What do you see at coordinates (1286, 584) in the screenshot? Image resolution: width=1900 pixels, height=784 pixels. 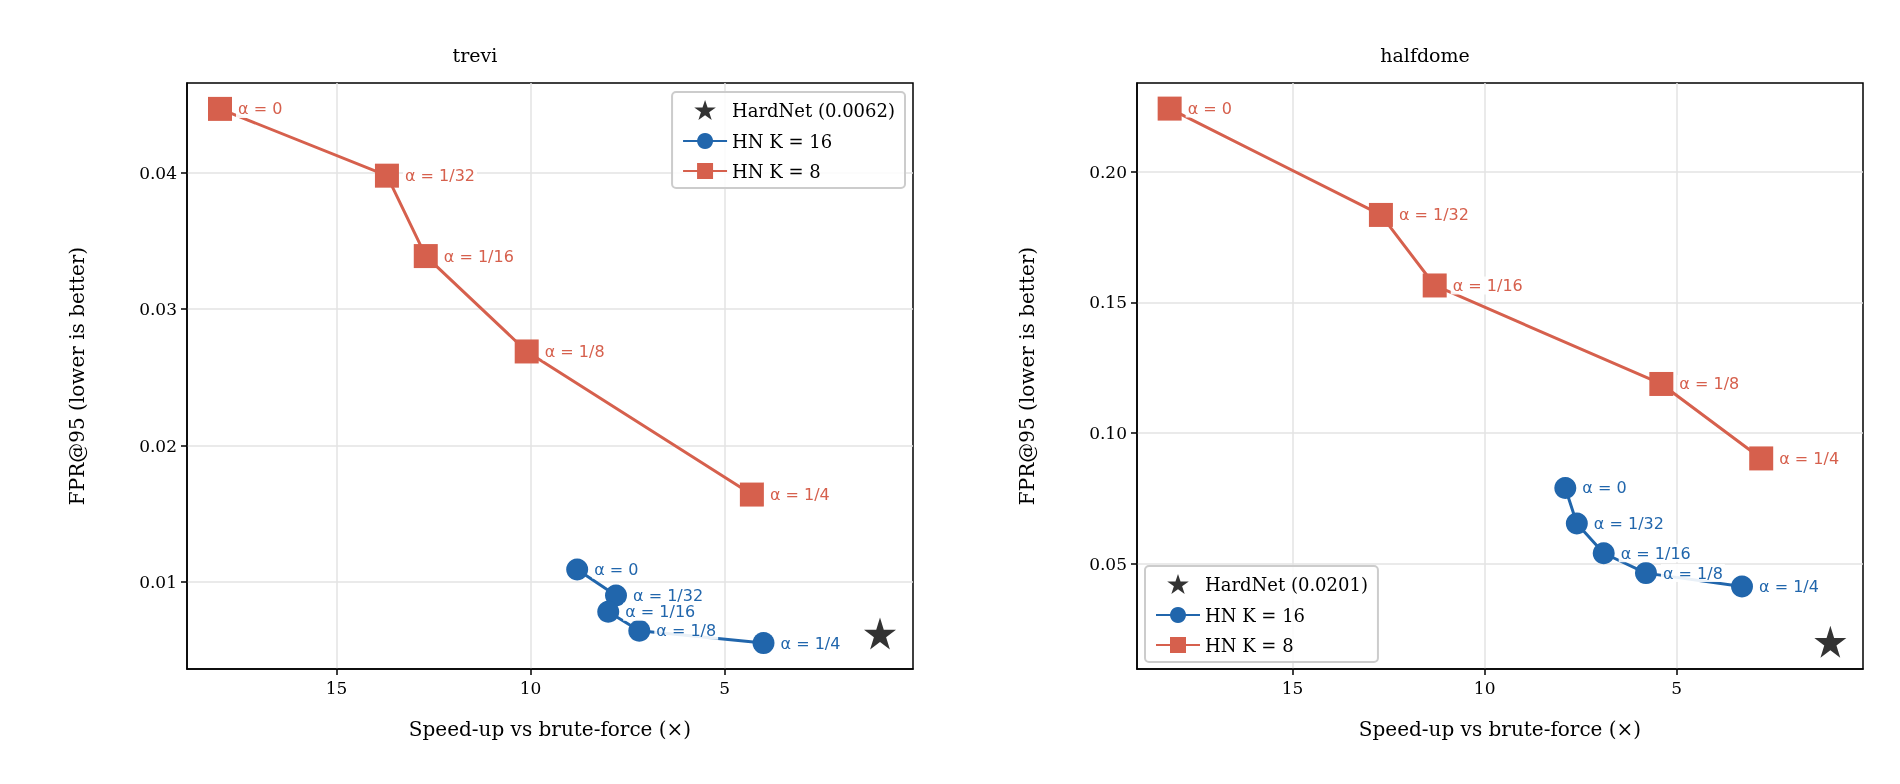 I see `legend-label: HardNet (0.0201)` at bounding box center [1286, 584].